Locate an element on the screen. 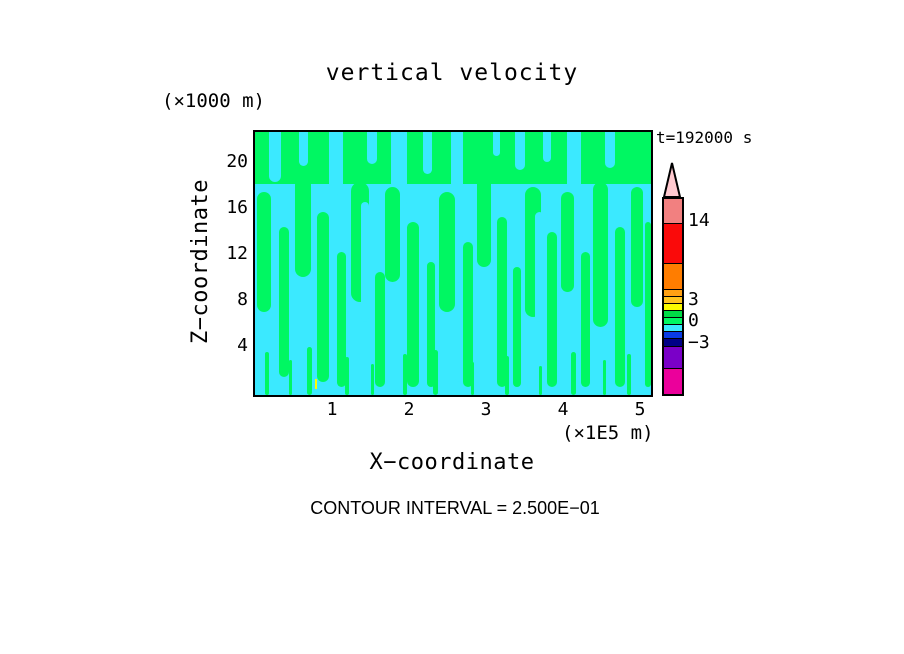 The height and width of the screenshot is (654, 904). z-tick-label: 16 is located at coordinates (237, 207).